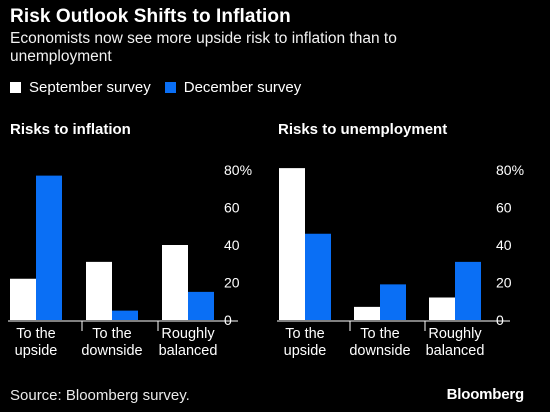 Image resolution: width=550 pixels, height=412 pixels. What do you see at coordinates (242, 87) in the screenshot?
I see `legend-label-december: December survey` at bounding box center [242, 87].